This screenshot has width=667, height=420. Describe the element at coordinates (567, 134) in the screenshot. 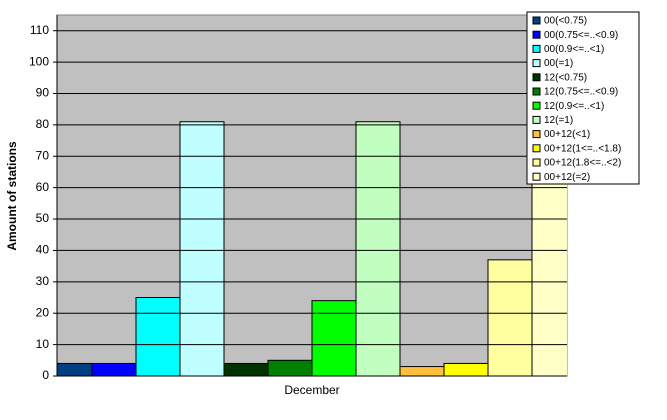

I see `legend-label: 00+12(<1)` at that location.